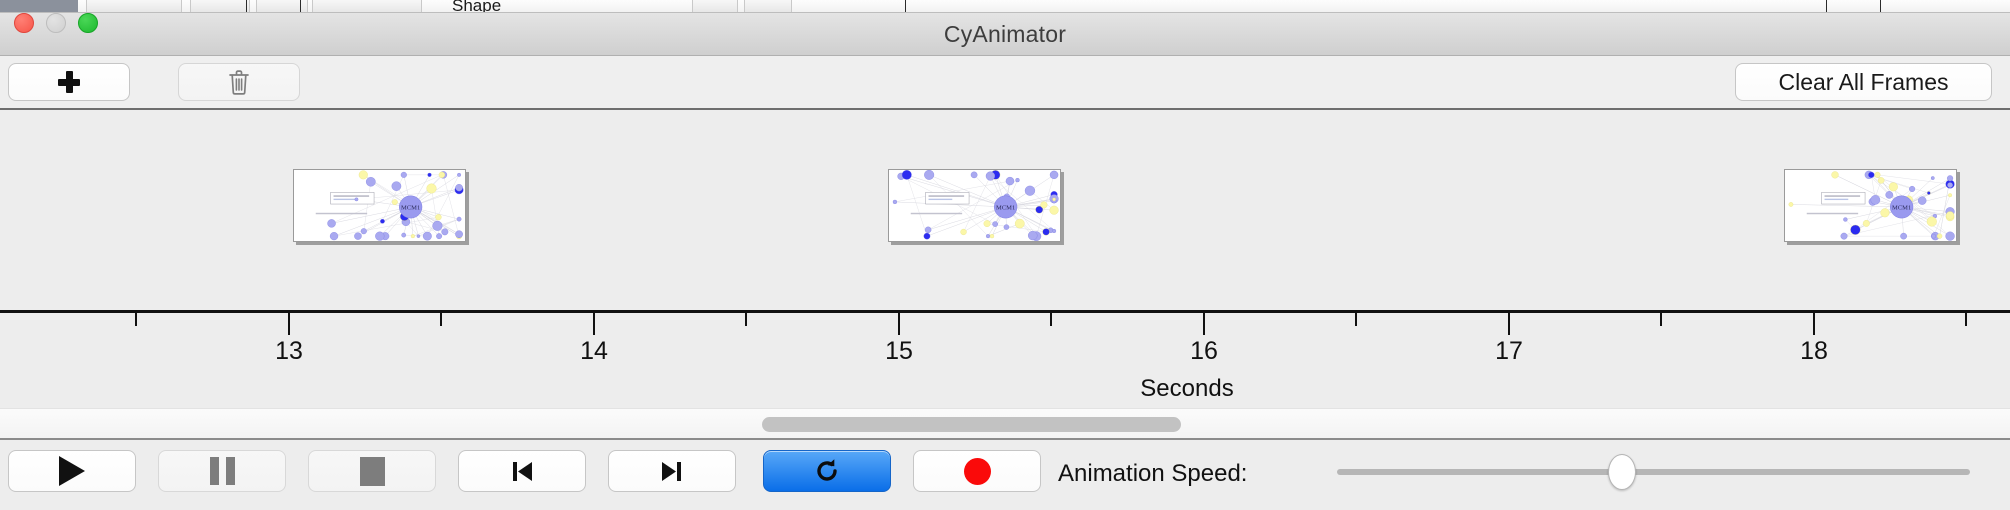 The height and width of the screenshot is (510, 2010). I want to click on skip-to-start-button, so click(522, 471).